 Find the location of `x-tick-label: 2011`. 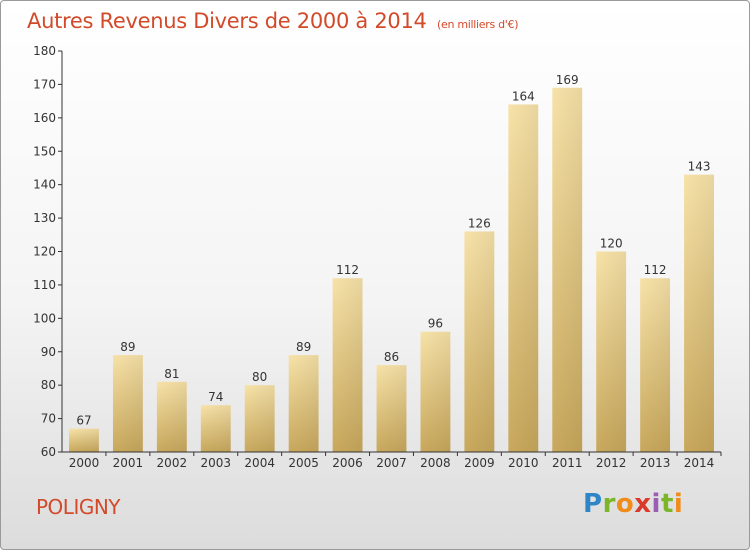

x-tick-label: 2011 is located at coordinates (567, 463).